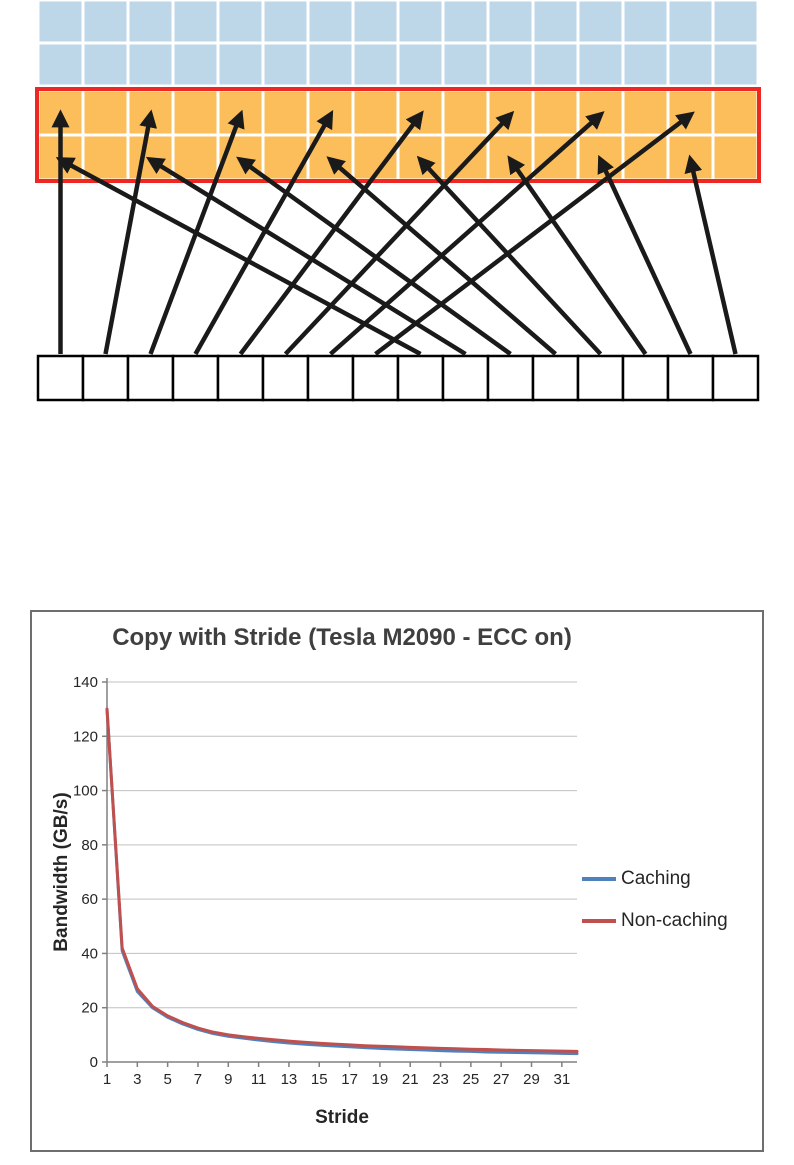  Describe the element at coordinates (137, 1079) in the screenshot. I see `x-tick-label: 3` at that location.